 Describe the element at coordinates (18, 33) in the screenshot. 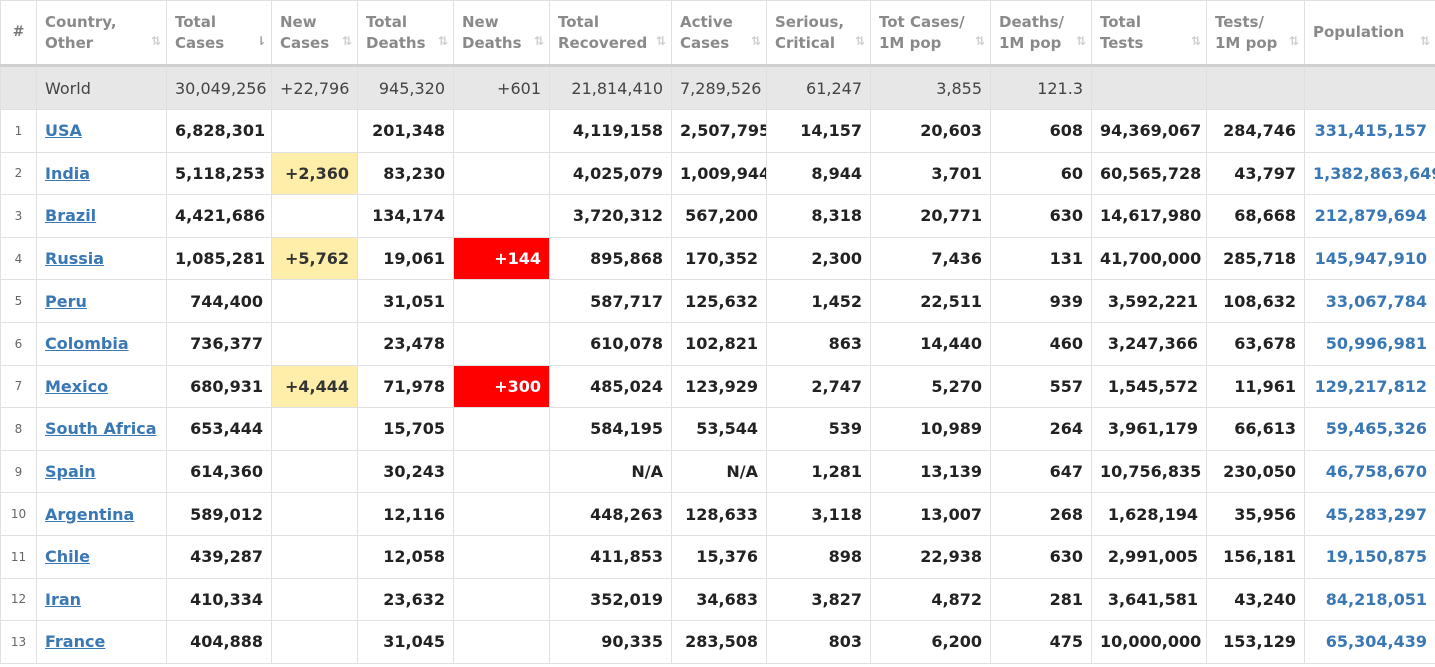

I see `column-header-hash: #` at that location.